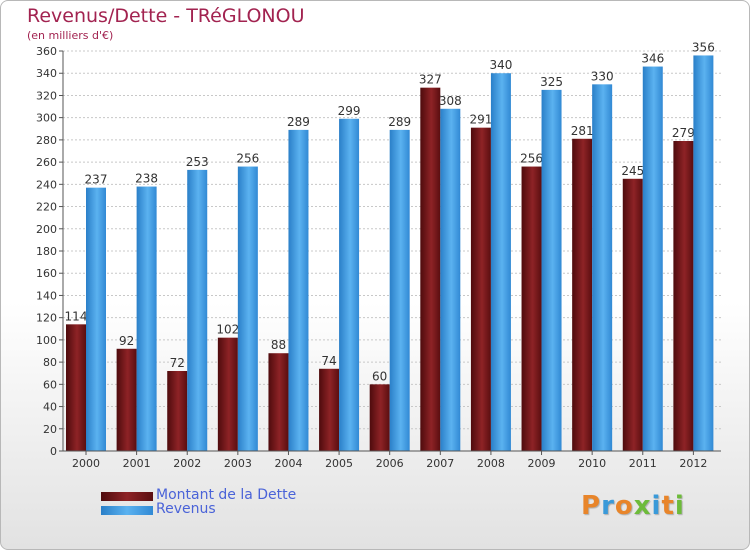  Describe the element at coordinates (693, 463) in the screenshot. I see `x-tick-label: 2012` at that location.